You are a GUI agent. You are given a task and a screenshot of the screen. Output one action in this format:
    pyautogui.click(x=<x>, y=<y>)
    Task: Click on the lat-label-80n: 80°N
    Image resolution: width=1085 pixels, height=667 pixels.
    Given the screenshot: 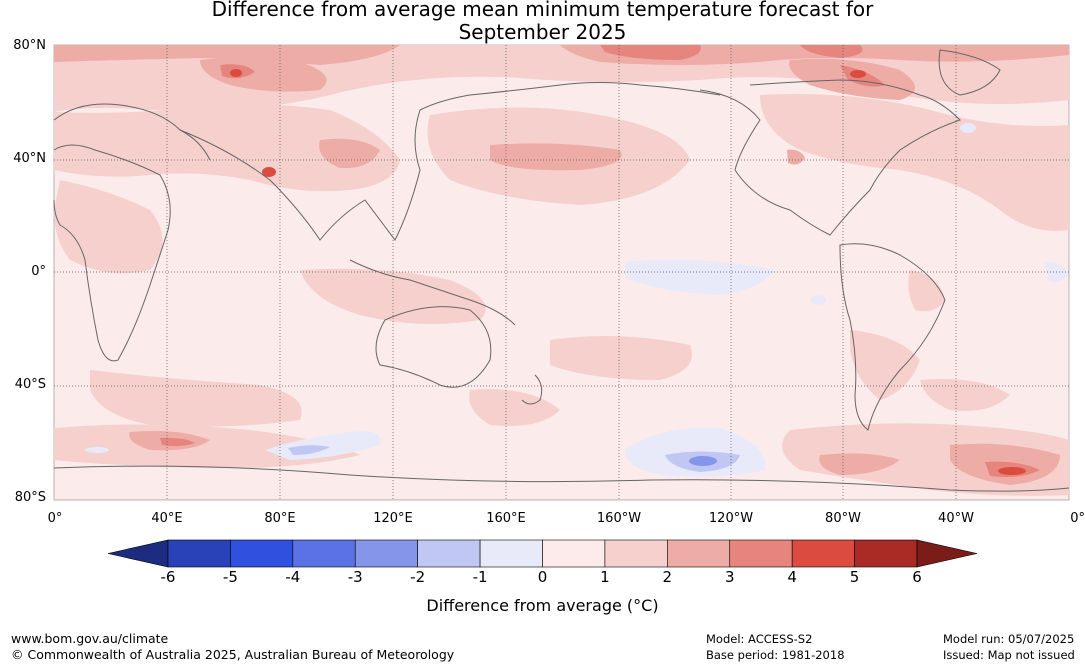 What is the action you would take?
    pyautogui.click(x=29, y=45)
    